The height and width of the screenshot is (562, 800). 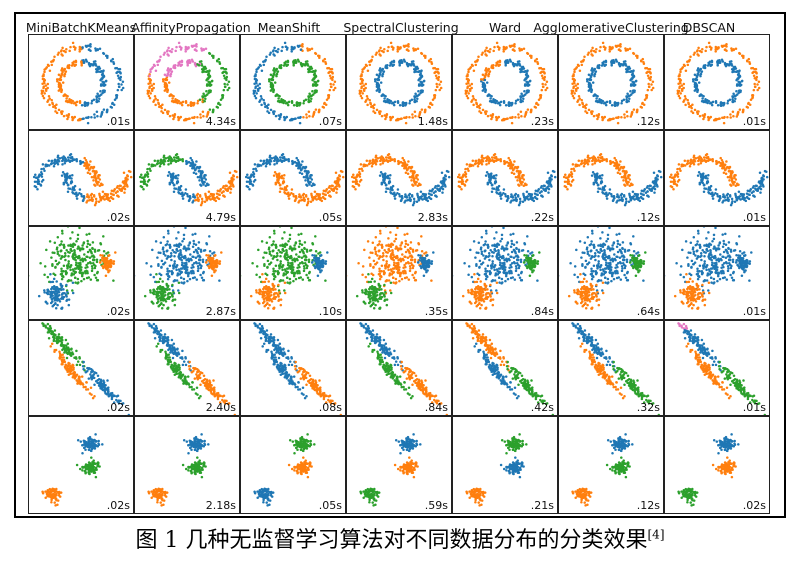 What do you see at coordinates (293, 82) in the screenshot?
I see `scatter-panel: .07s` at bounding box center [293, 82].